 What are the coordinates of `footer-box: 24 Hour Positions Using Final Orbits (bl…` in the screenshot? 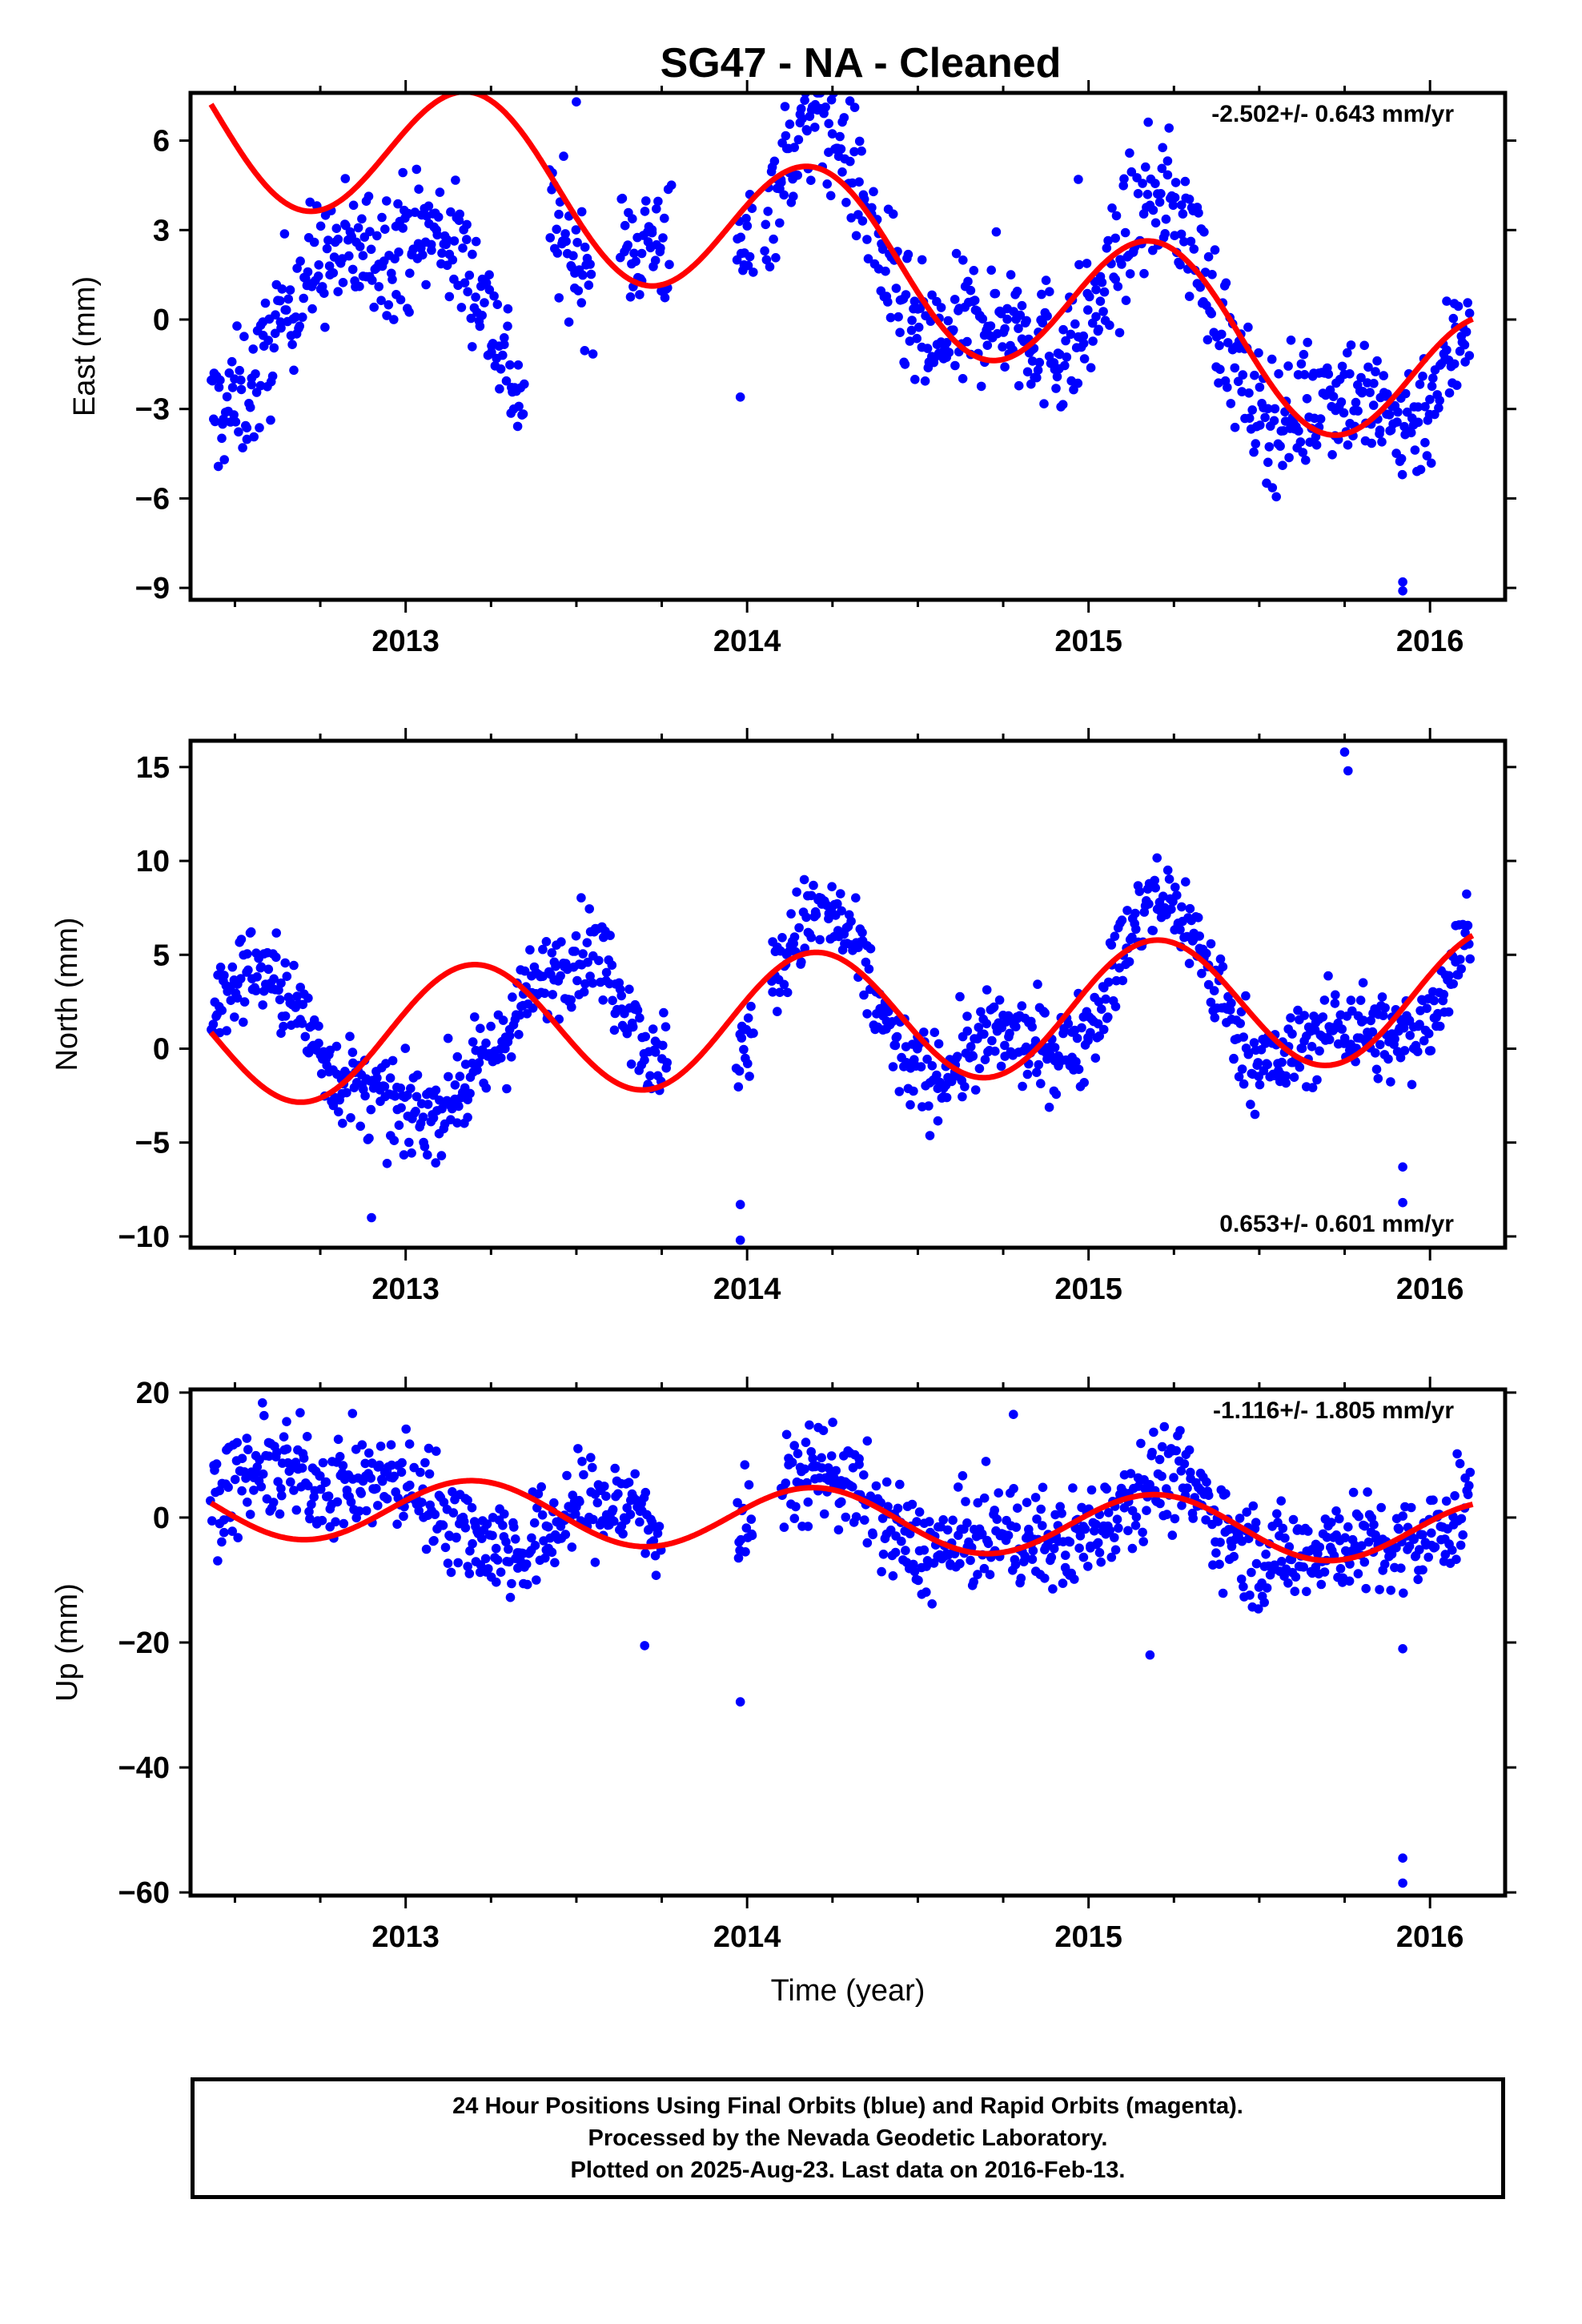 It's located at (848, 2138).